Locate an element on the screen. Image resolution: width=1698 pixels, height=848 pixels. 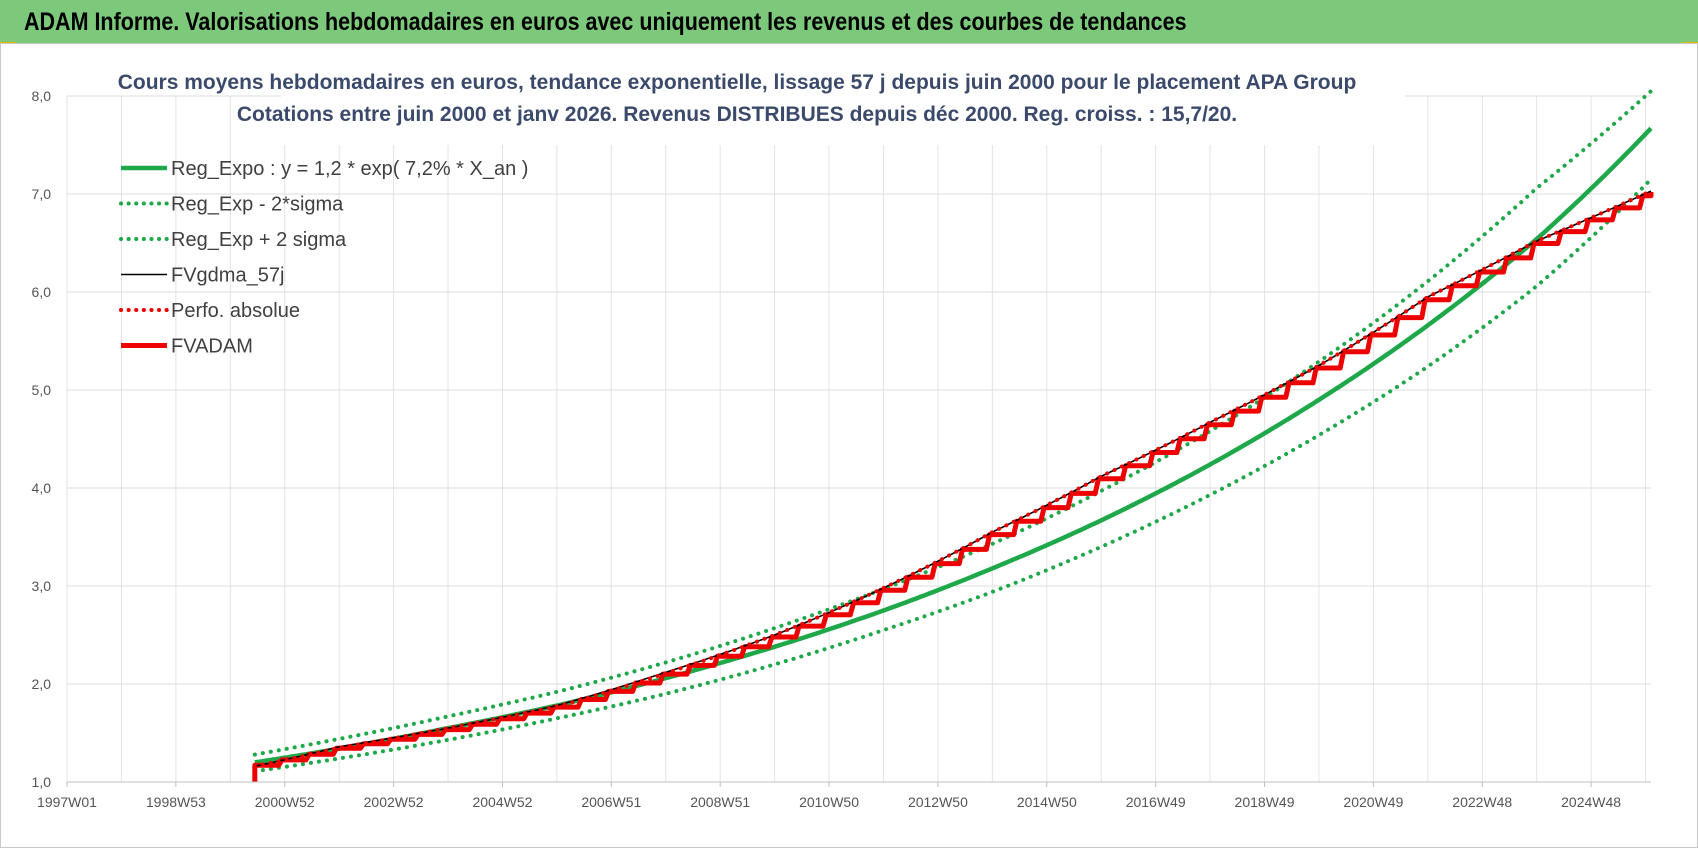
y-tick-label: 7,0 is located at coordinates (42, 194).